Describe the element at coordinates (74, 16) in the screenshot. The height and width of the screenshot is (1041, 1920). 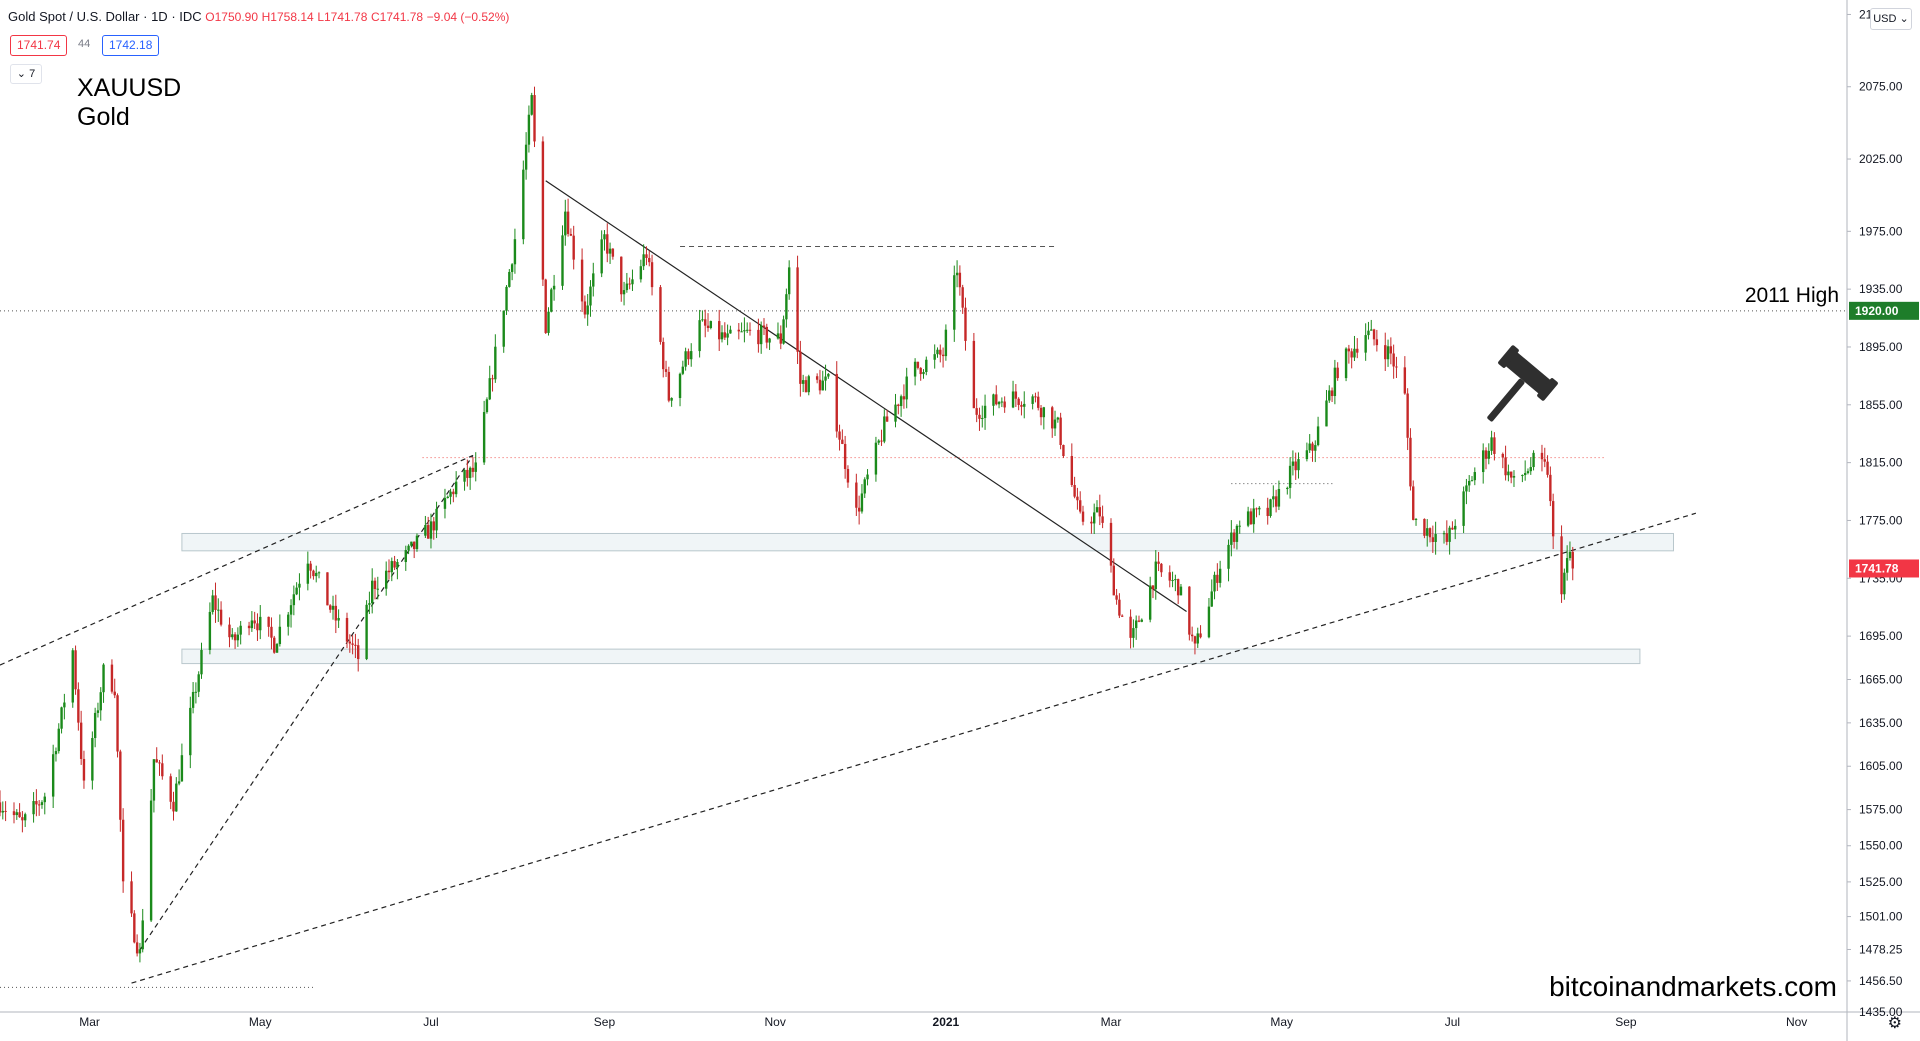
I see `symbol-title: Gold Spot / U.S. Dollar` at that location.